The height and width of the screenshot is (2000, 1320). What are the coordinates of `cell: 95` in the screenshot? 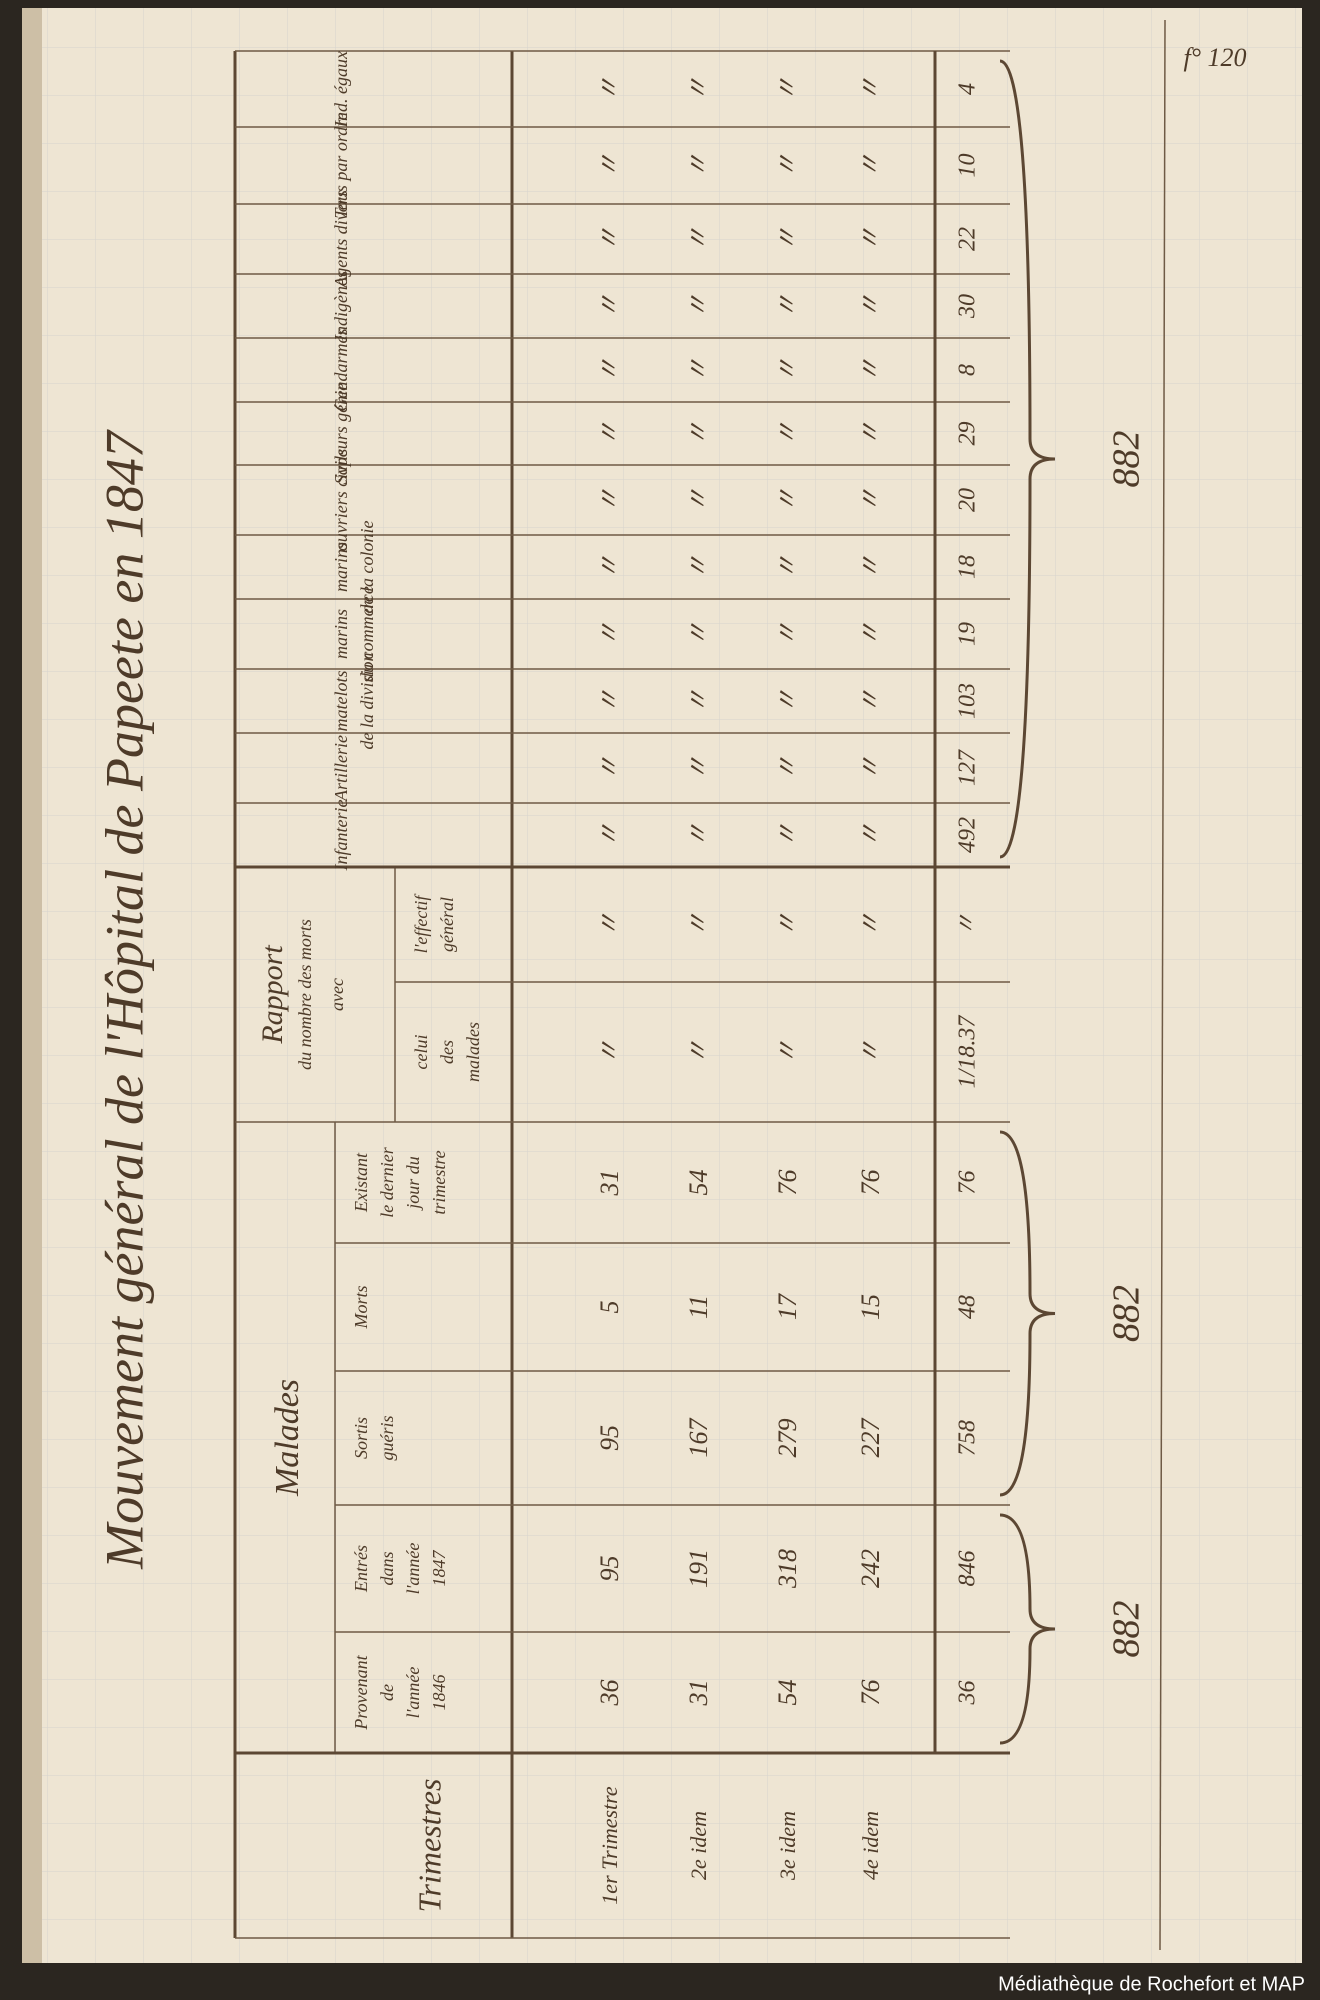 It's located at (609, 1569).